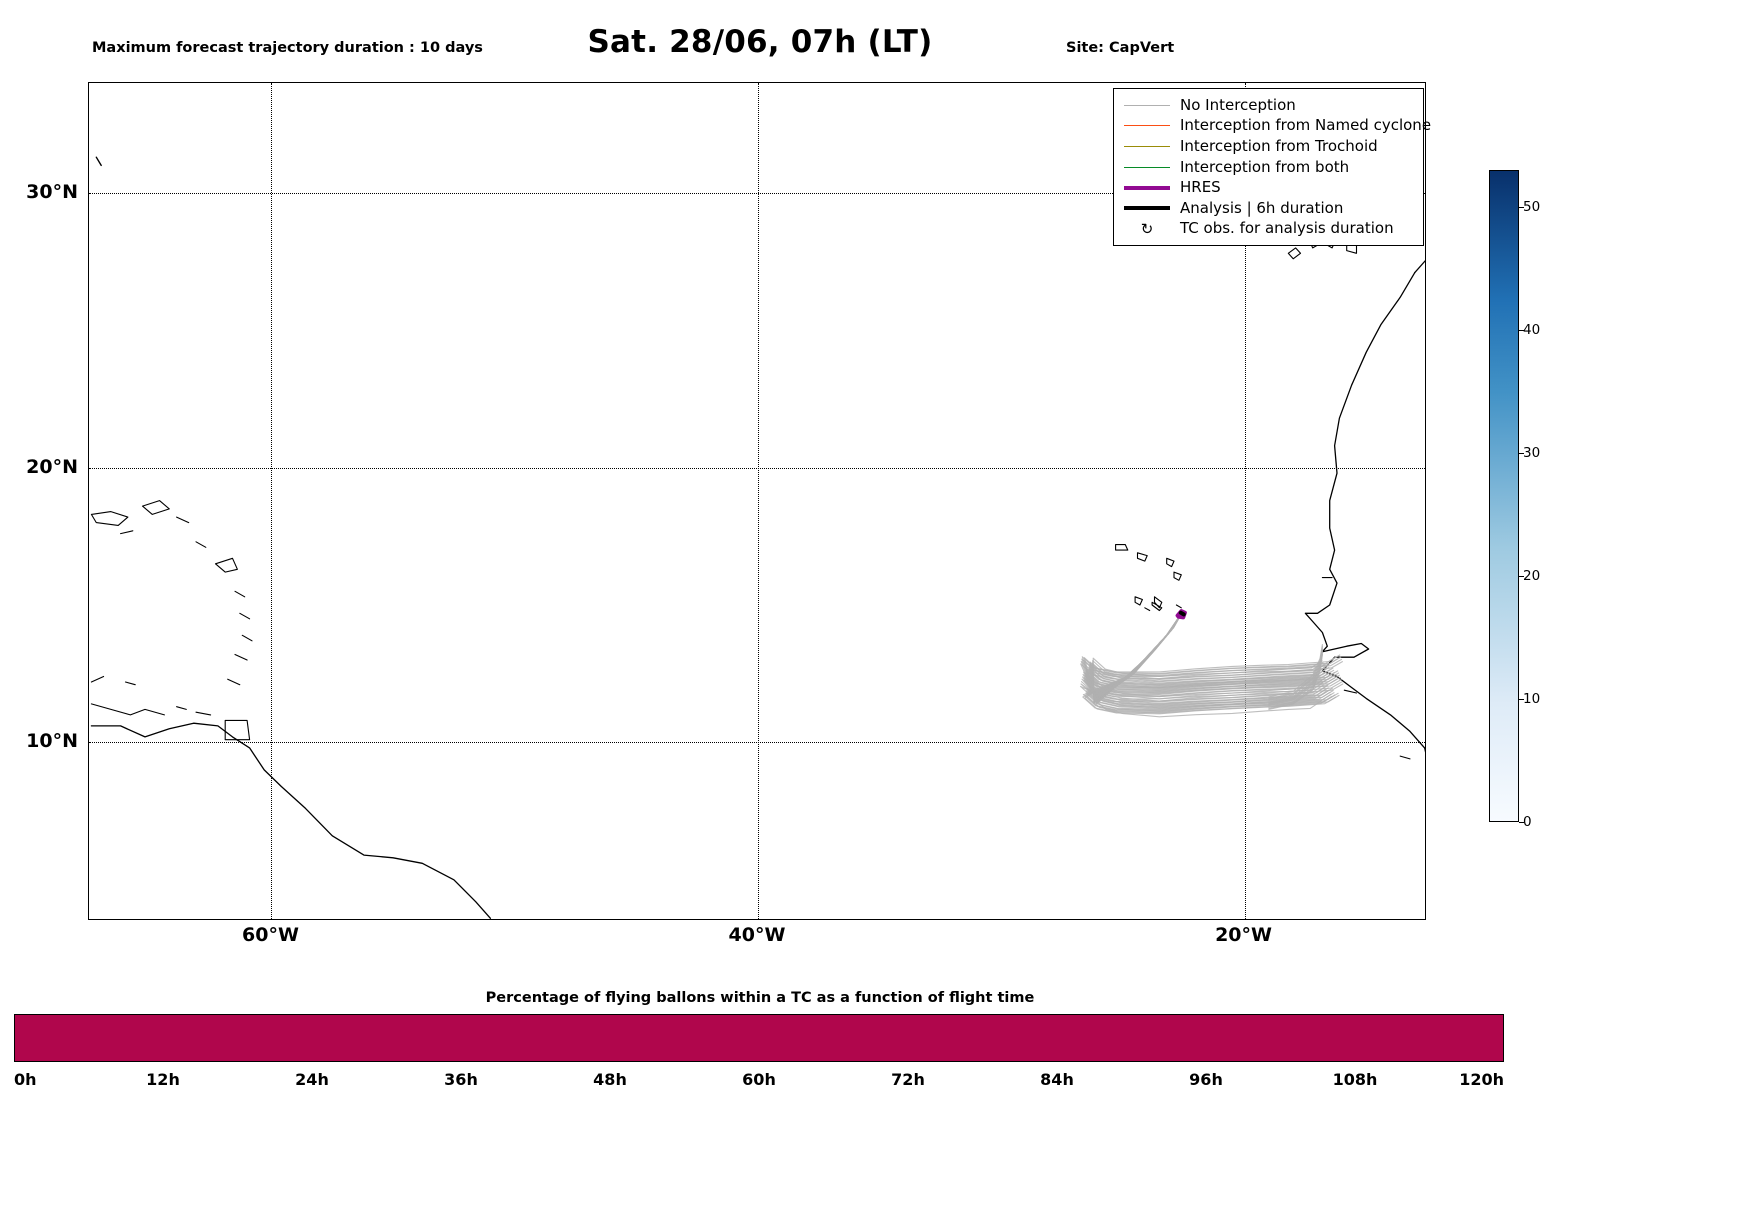  Describe the element at coordinates (163, 1079) in the screenshot. I see `percentage-bar-tick-1: 12h` at that location.